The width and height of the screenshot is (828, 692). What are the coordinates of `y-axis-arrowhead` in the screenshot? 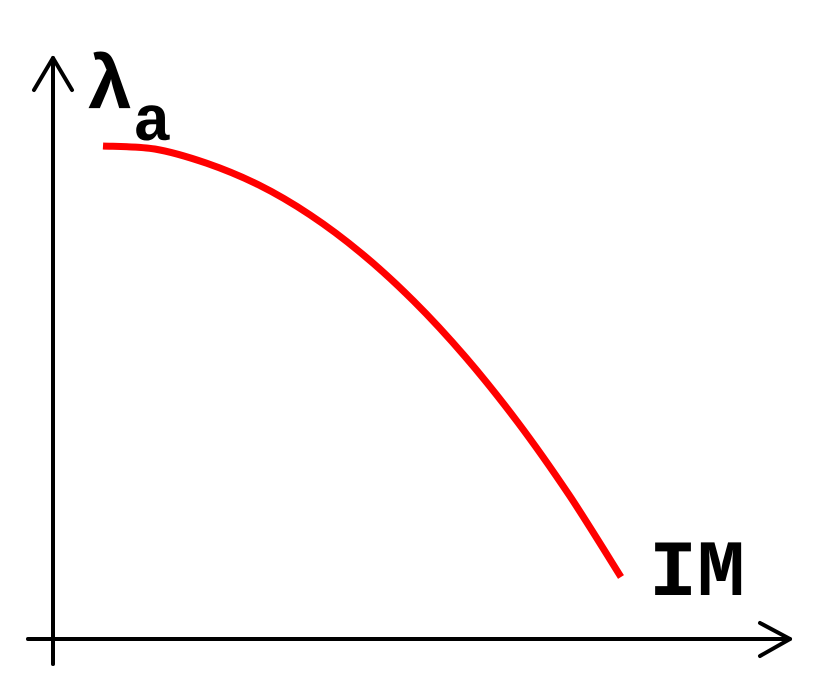 It's located at (53, 74).